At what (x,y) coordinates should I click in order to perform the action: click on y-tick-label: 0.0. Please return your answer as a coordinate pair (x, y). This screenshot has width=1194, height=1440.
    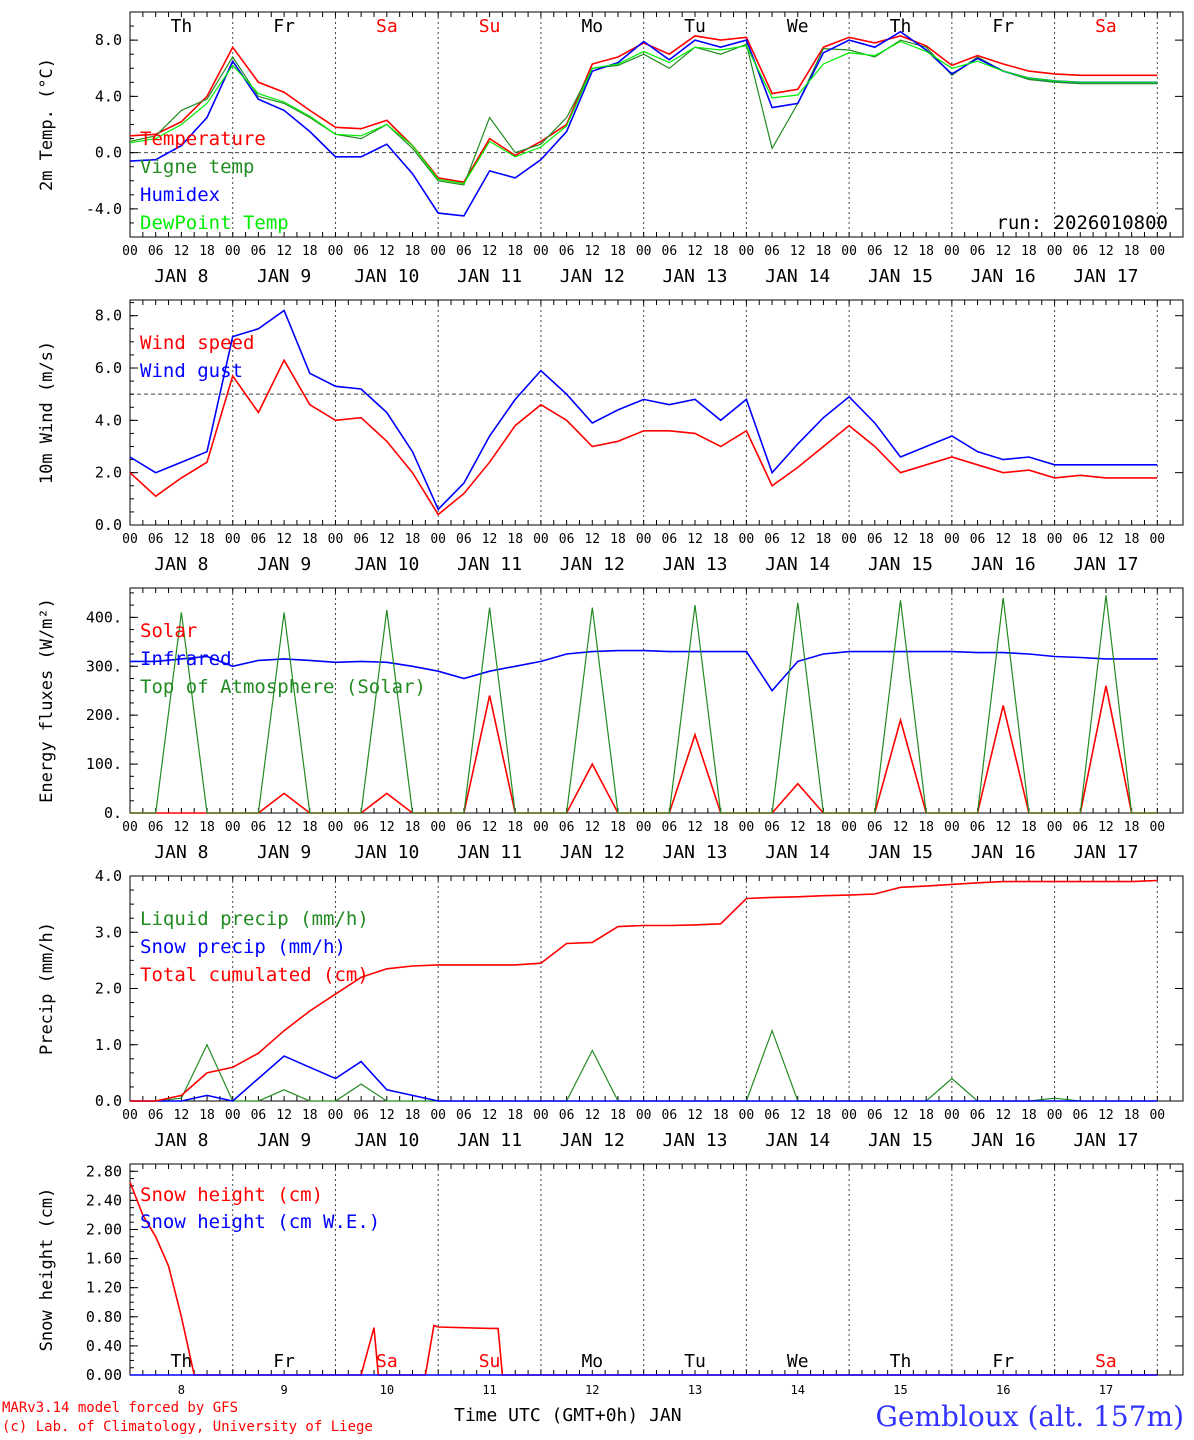
    Looking at the image, I should click on (108, 153).